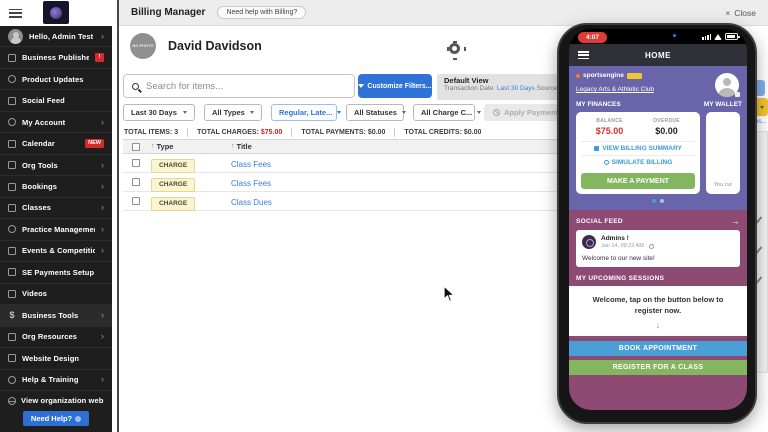 The image size is (768, 432). What do you see at coordinates (56, 252) in the screenshot?
I see `sidebar-item-events-competition: Events & Competition ›` at bounding box center [56, 252].